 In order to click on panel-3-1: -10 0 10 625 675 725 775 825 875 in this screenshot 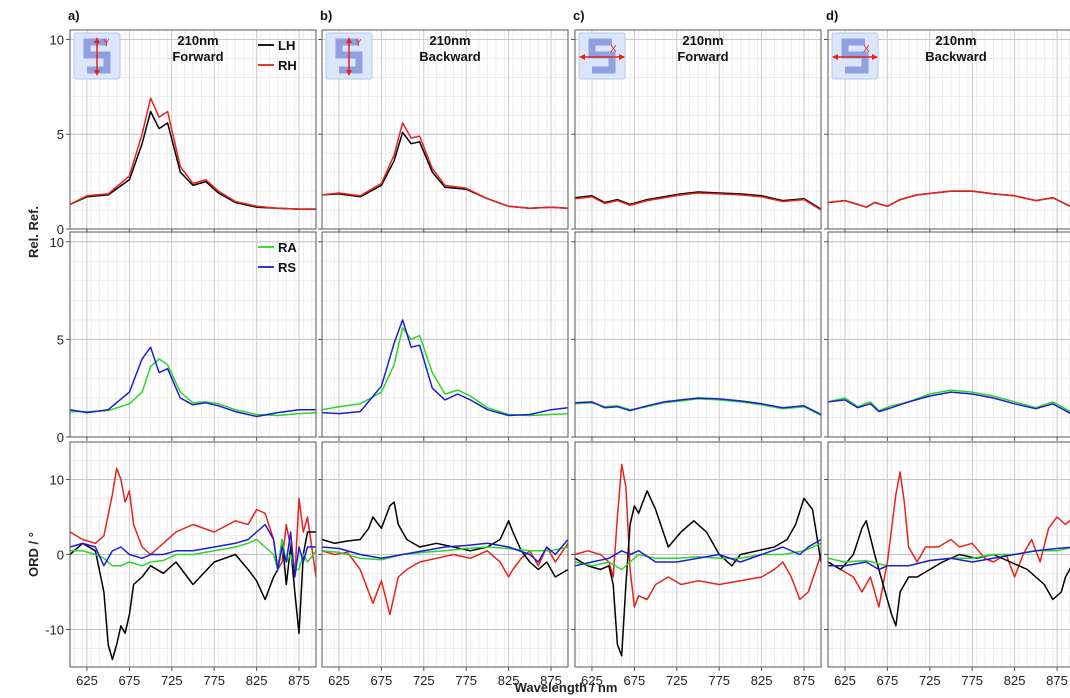, I will do `click(181, 564)`.